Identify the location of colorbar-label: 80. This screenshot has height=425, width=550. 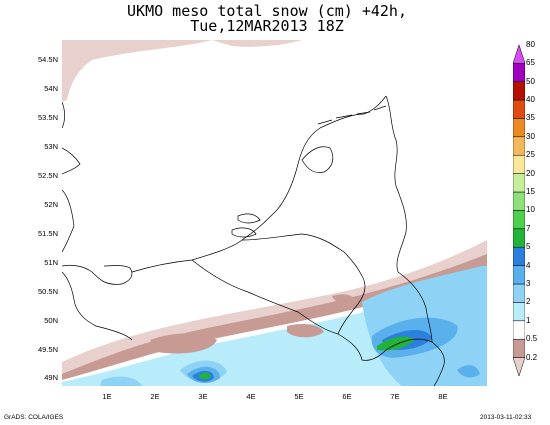
(530, 44).